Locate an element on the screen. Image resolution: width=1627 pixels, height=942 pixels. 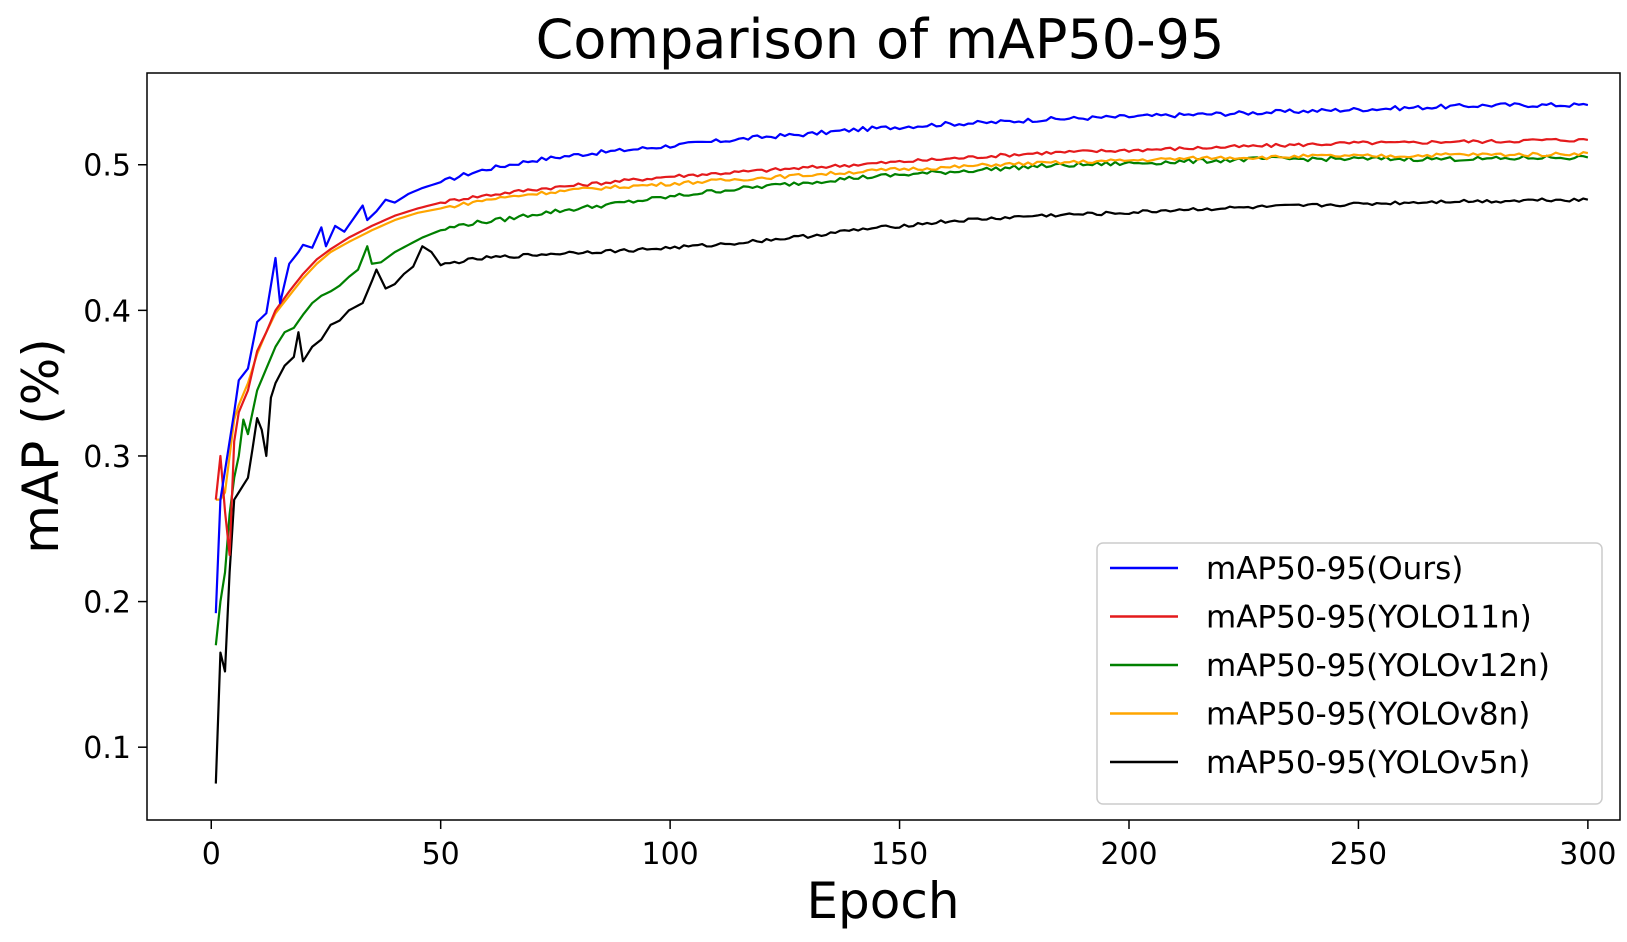
legend-label: mAP50-95(YOLOv5n) is located at coordinates (1368, 763).